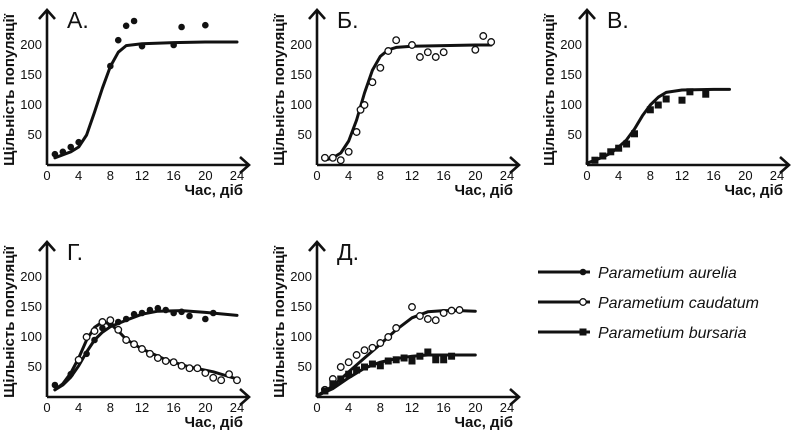 The height and width of the screenshot is (435, 800). Describe the element at coordinates (317, 14) in the screenshot. I see `y-axis-arrow` at that location.